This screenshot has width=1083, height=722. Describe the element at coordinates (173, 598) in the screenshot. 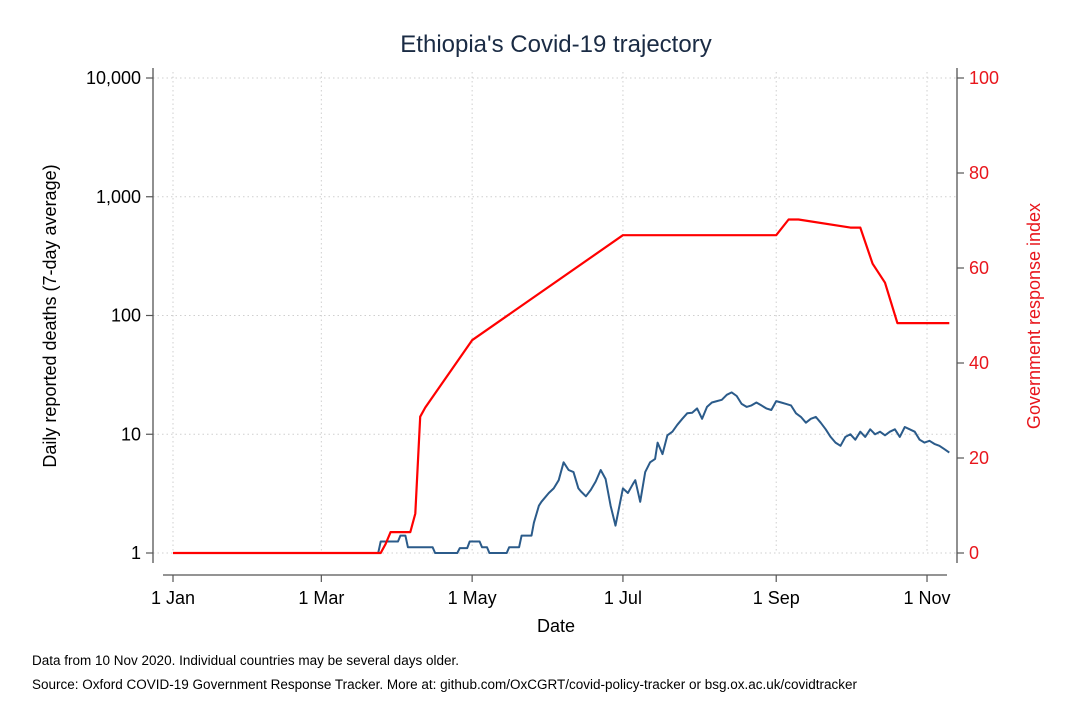

I see `x-tick-label: 1 Jan` at that location.